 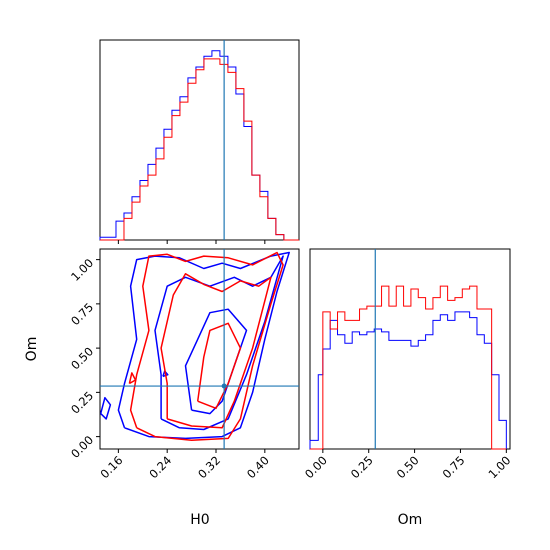 What do you see at coordinates (362, 467) in the screenshot?
I see `x-tick-label-om-1: 0.25` at bounding box center [362, 467].